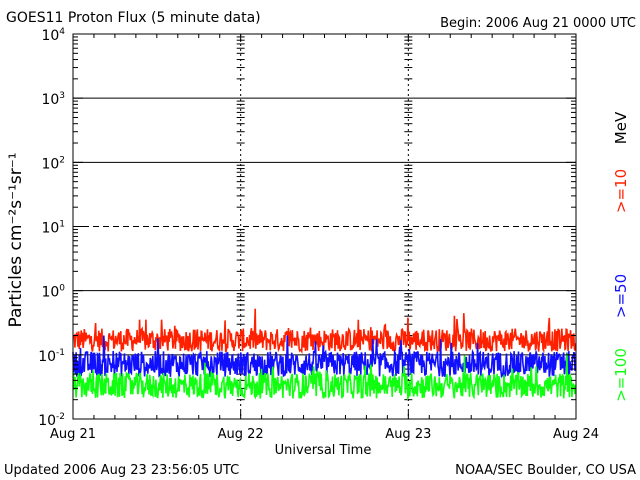 The height and width of the screenshot is (480, 640). Describe the element at coordinates (621, 127) in the screenshot. I see `legend-label: MeV` at that location.